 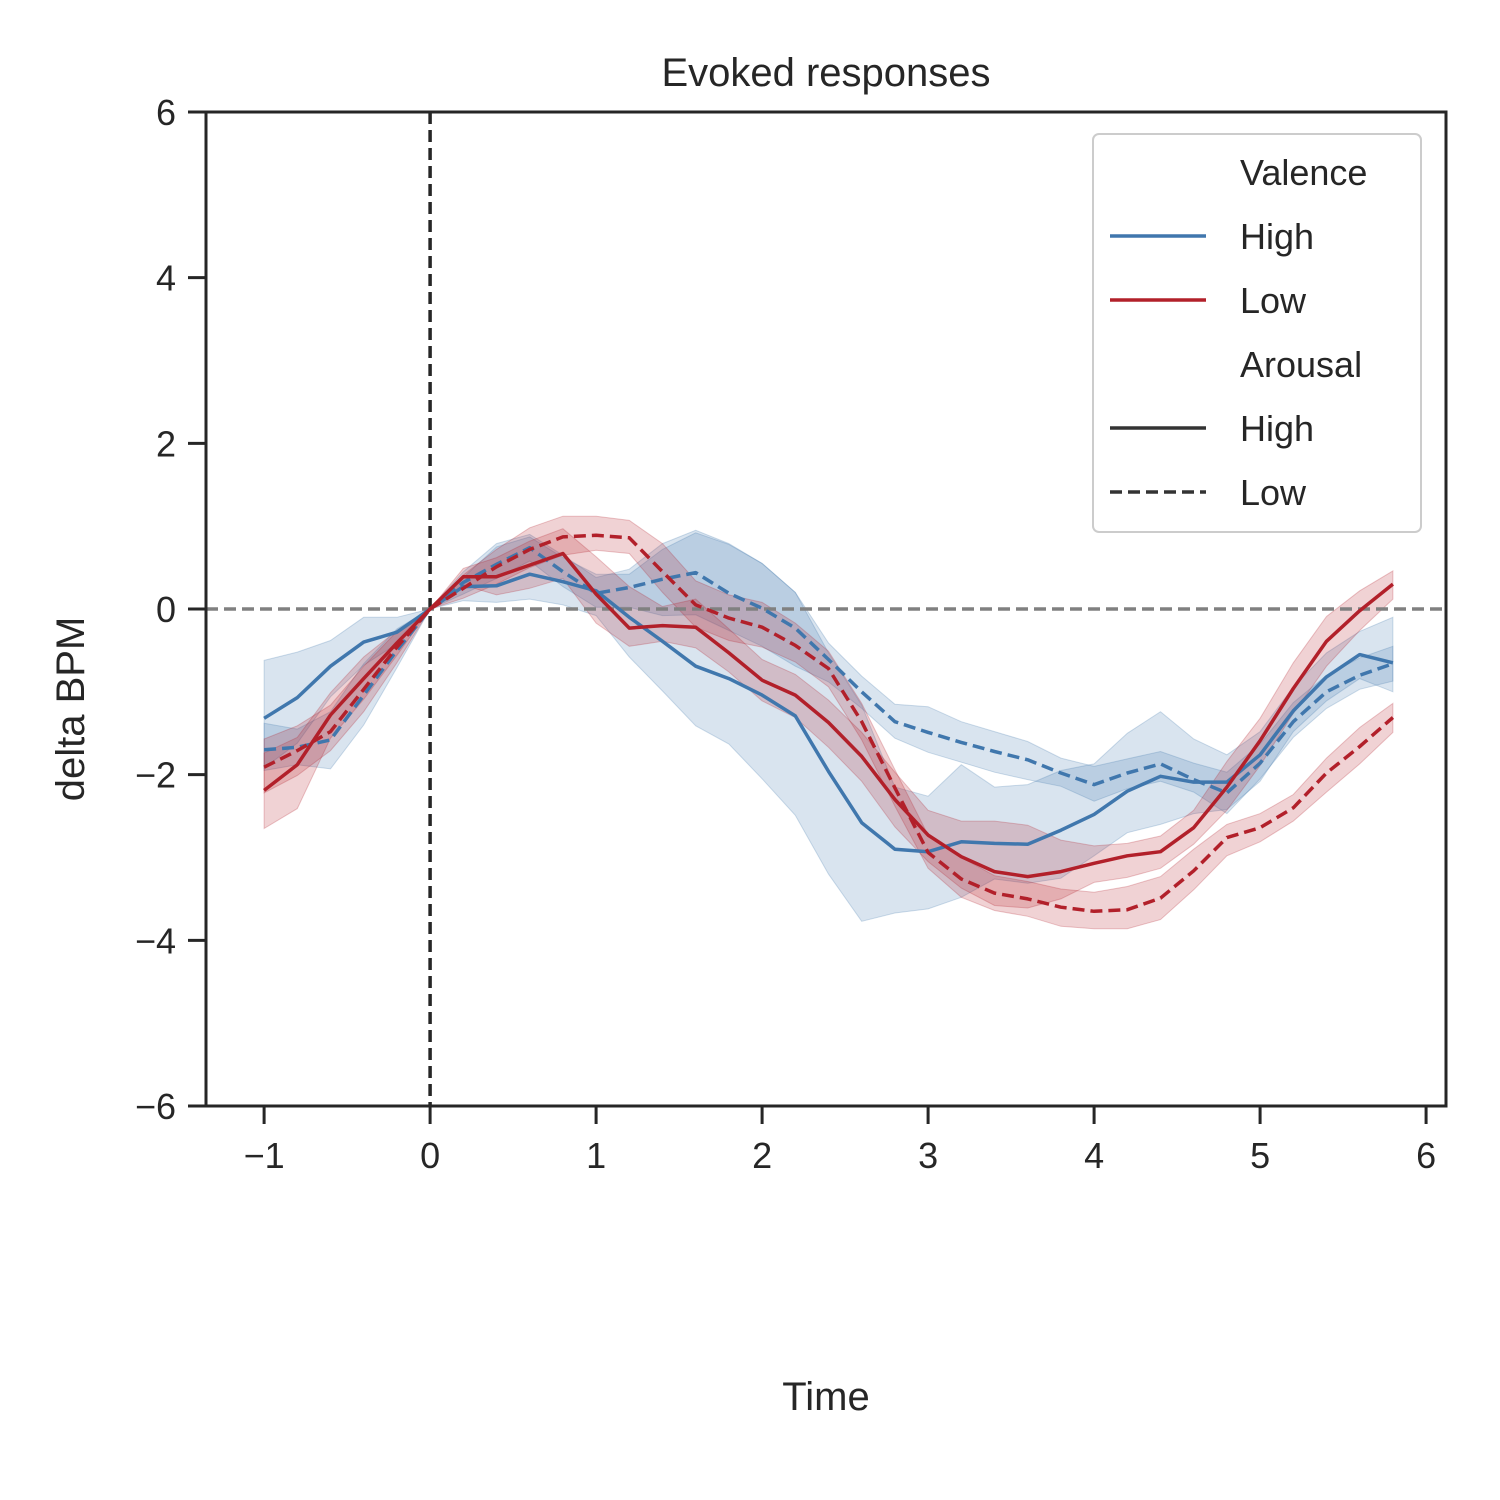 I want to click on y-tick-label: 2, so click(x=166, y=443).